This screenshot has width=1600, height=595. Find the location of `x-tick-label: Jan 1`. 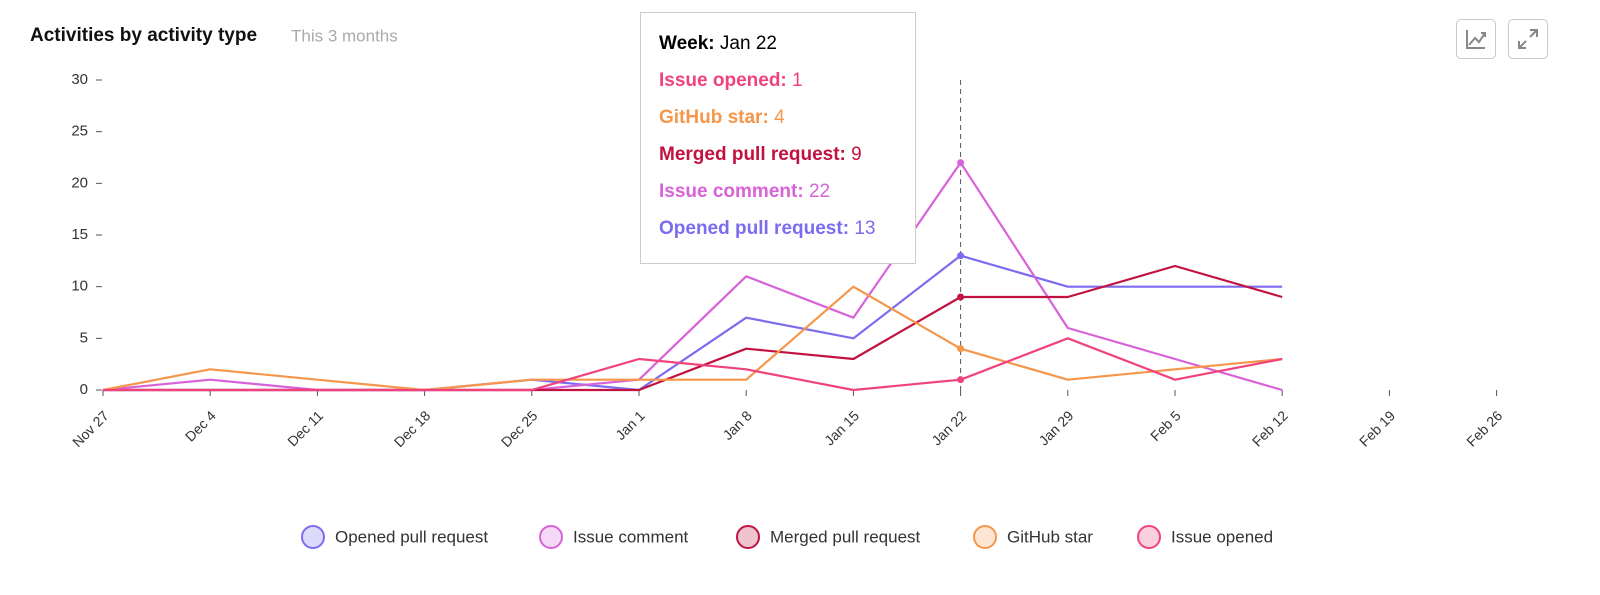

x-tick-label: Jan 1 is located at coordinates (630, 425).